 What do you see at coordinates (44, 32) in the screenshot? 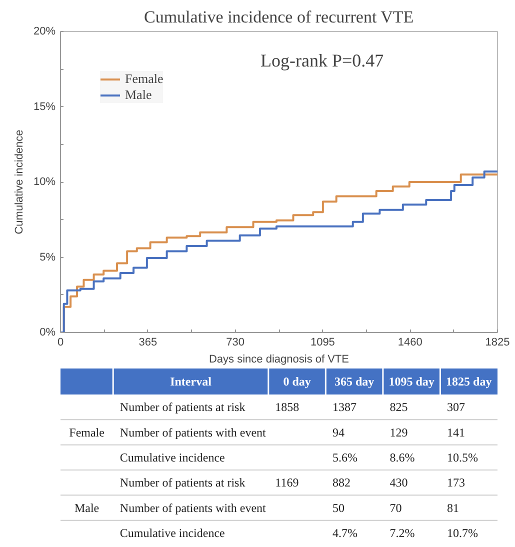
I see `y-tick-label: 20%` at bounding box center [44, 32].